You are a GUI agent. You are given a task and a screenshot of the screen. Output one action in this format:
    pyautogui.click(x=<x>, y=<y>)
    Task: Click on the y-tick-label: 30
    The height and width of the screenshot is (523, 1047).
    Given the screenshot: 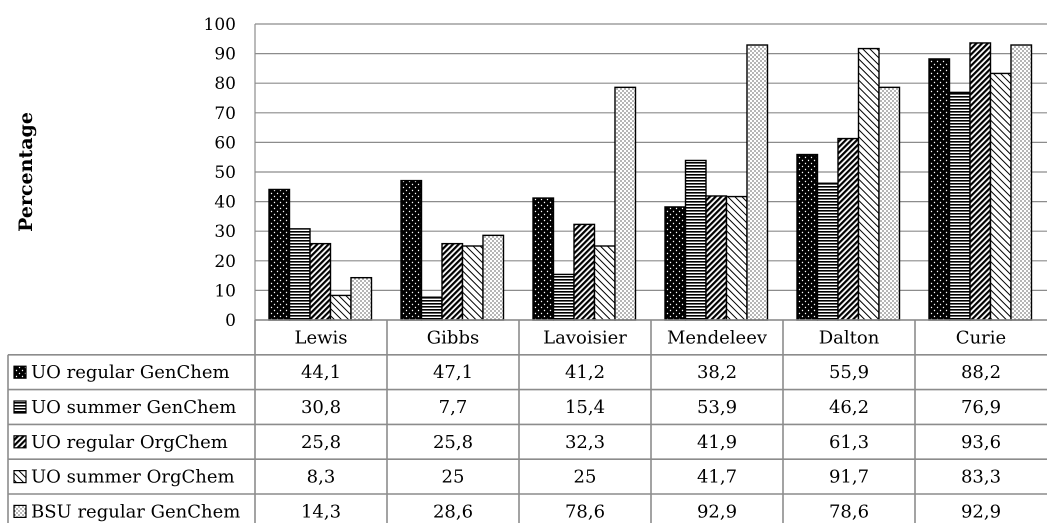 What is the action you would take?
    pyautogui.click(x=225, y=232)
    